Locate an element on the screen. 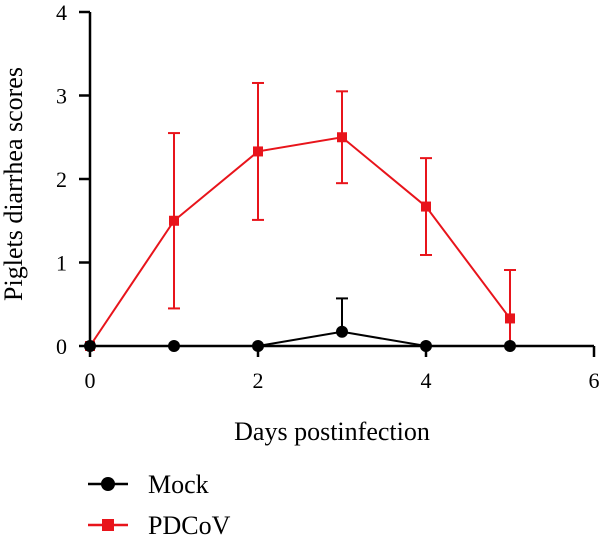  x-tick-label: 4 is located at coordinates (426, 380).